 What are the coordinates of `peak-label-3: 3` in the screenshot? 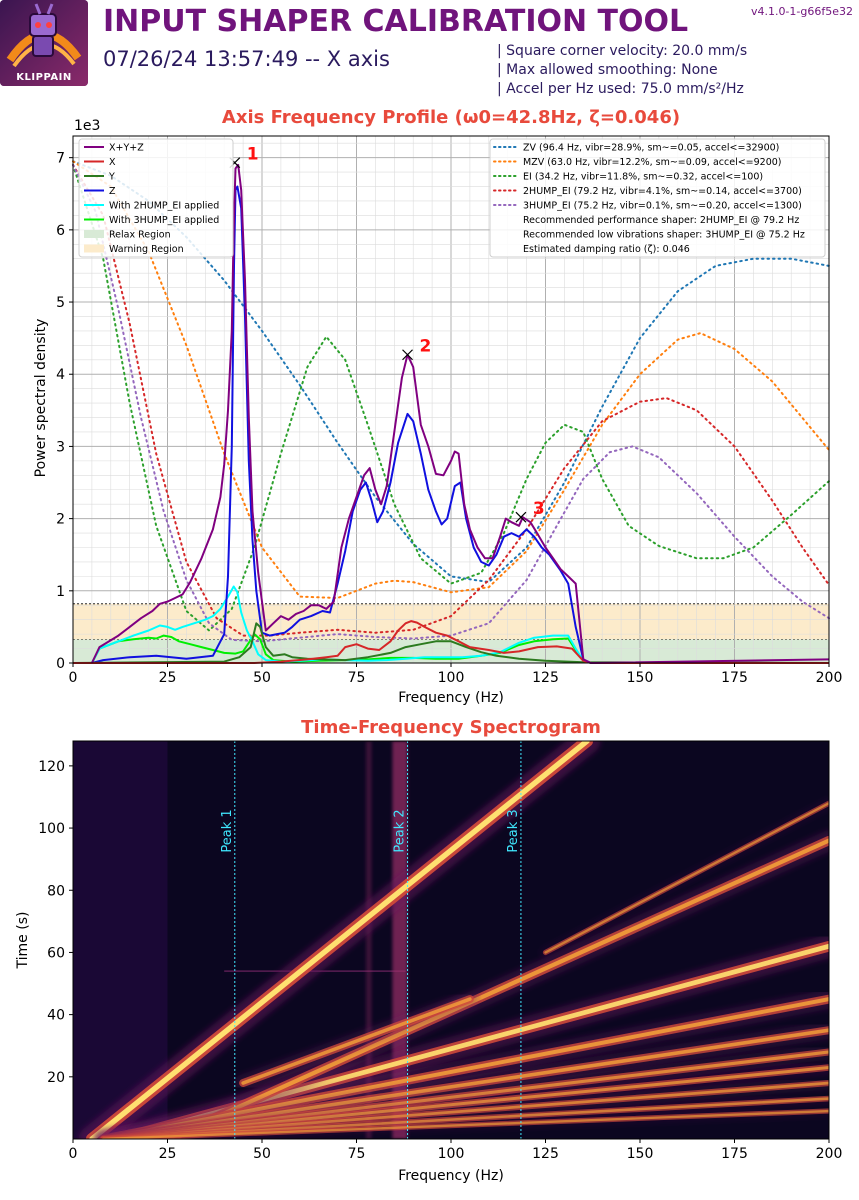 It's located at (539, 509).